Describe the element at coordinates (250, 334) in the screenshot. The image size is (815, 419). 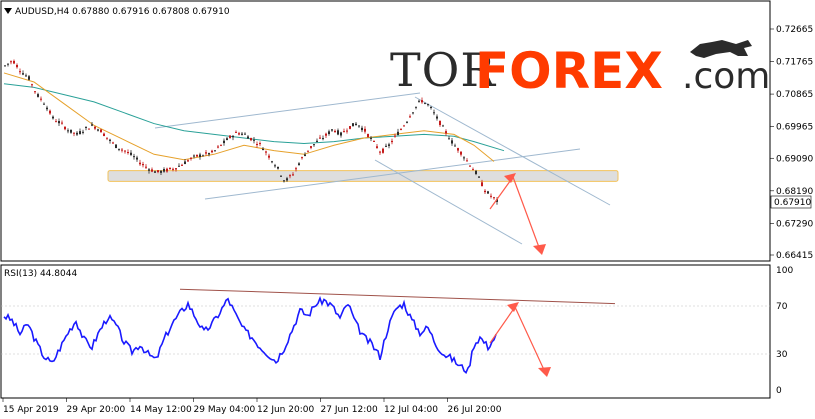
I see `rsi-line` at that location.